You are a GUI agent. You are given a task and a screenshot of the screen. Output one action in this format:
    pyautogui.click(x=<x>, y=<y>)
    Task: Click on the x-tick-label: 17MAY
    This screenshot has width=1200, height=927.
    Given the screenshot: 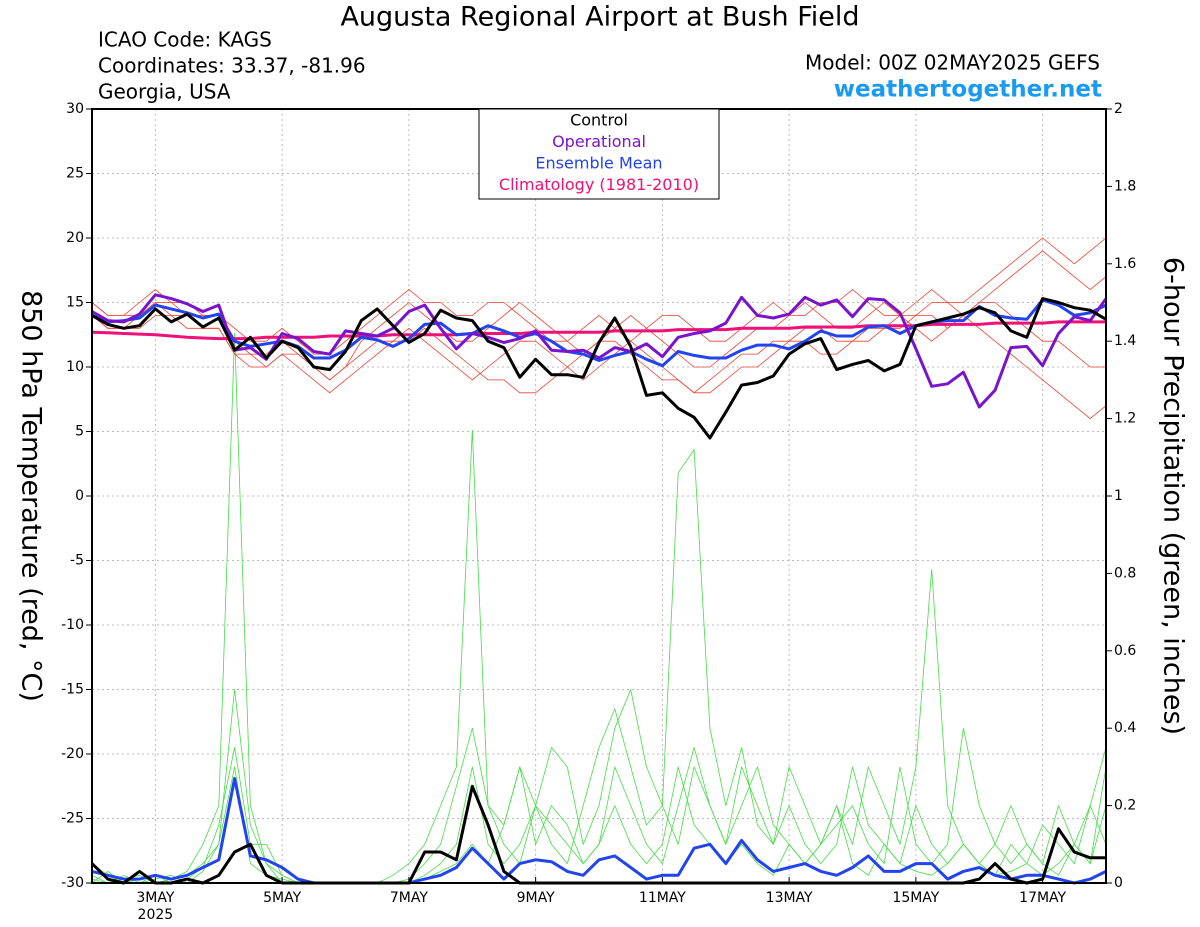 What is the action you would take?
    pyautogui.click(x=1042, y=898)
    